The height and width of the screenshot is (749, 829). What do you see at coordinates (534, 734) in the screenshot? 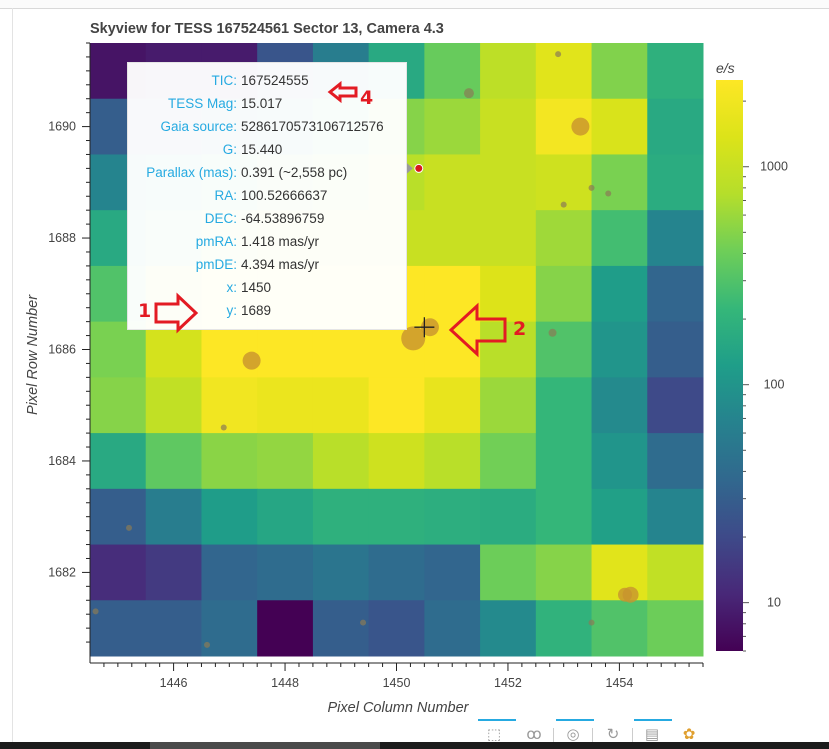
I see `lasso-icon: ꝏ` at bounding box center [534, 734].